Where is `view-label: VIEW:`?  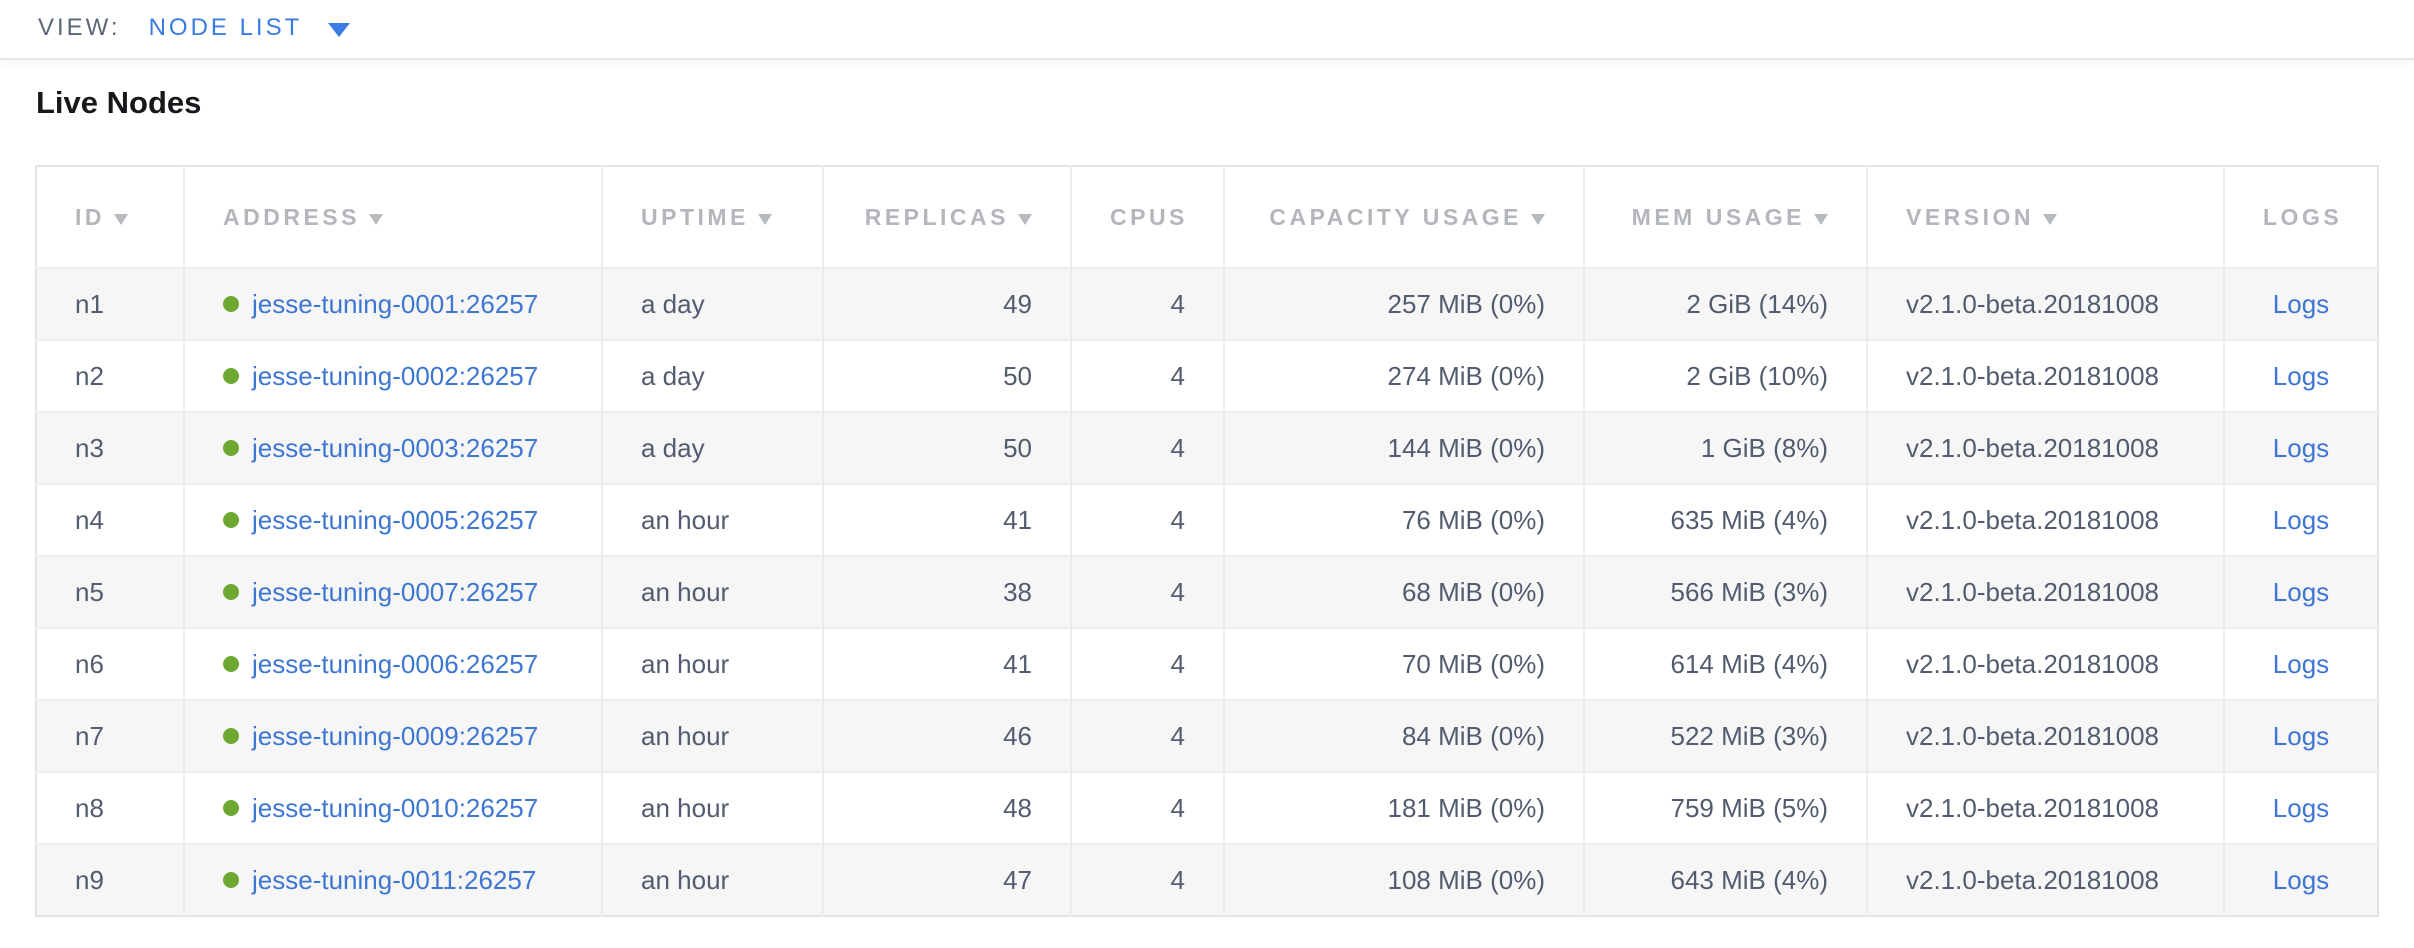 view-label: VIEW: is located at coordinates (79, 27).